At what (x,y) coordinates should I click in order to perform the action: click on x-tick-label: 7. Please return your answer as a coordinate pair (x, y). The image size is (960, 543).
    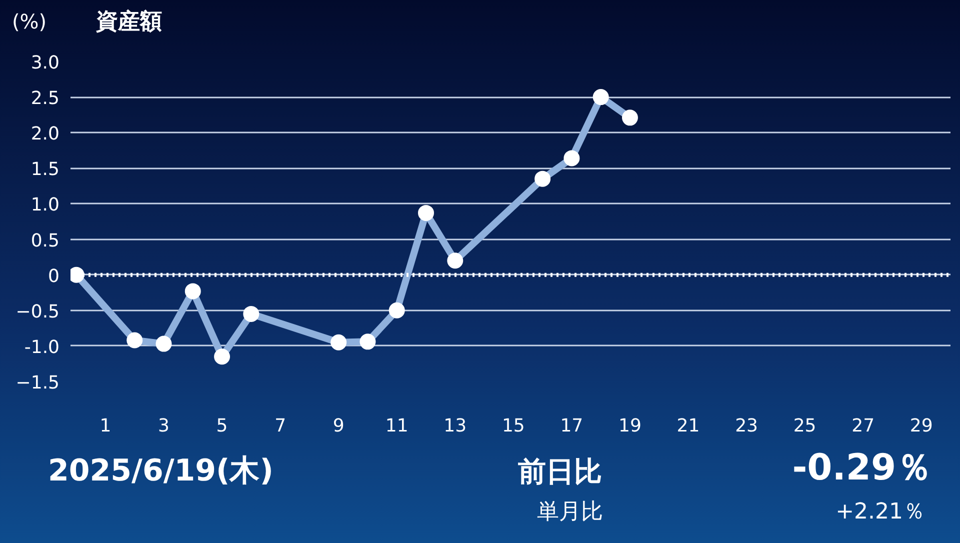
    Looking at the image, I should click on (280, 426).